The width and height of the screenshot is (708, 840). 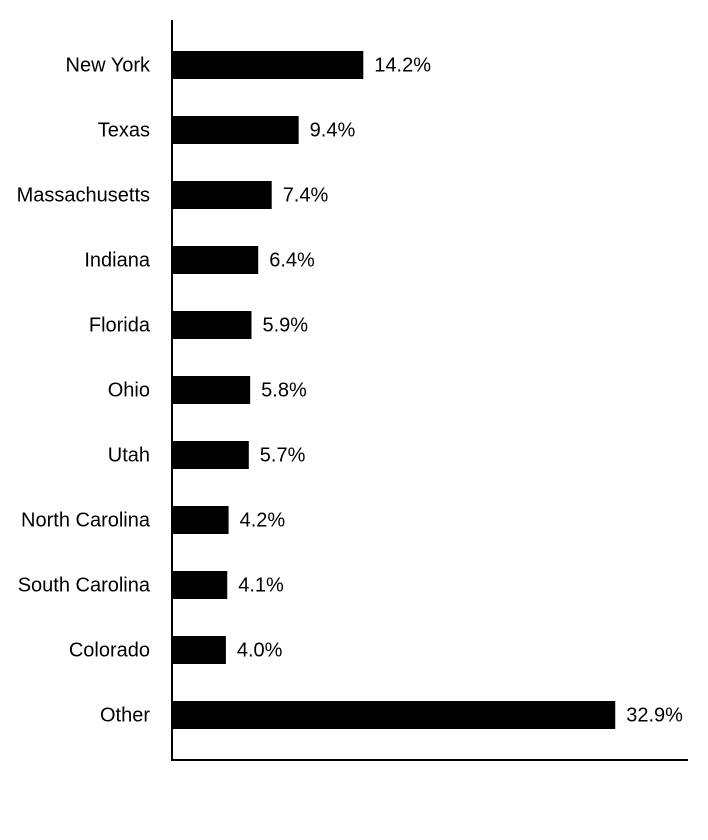 I want to click on value-label: 32.9%, so click(x=654, y=715).